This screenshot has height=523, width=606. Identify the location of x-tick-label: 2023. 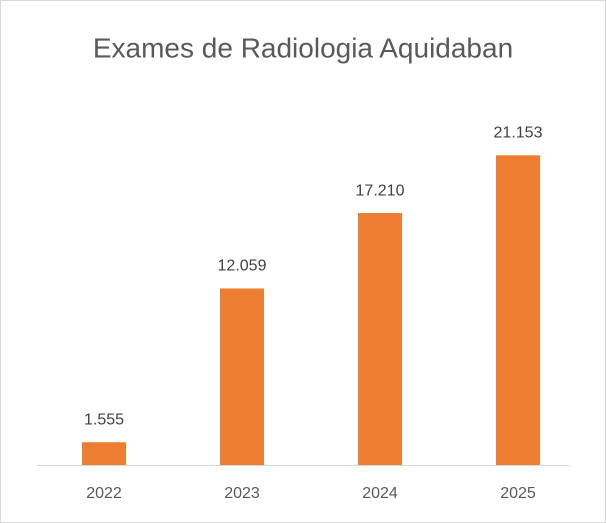
(242, 493).